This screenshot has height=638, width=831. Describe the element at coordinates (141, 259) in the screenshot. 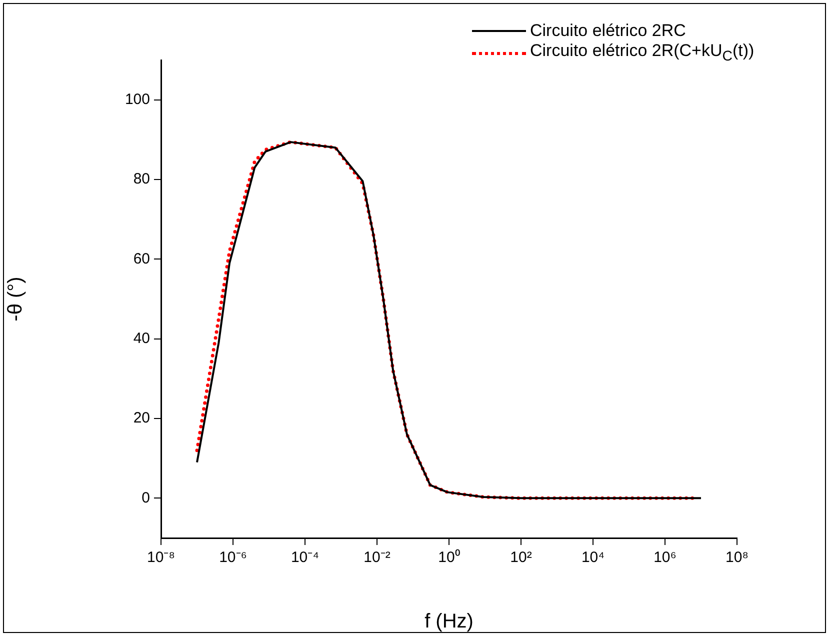

I see `y-tick-label: 60` at that location.